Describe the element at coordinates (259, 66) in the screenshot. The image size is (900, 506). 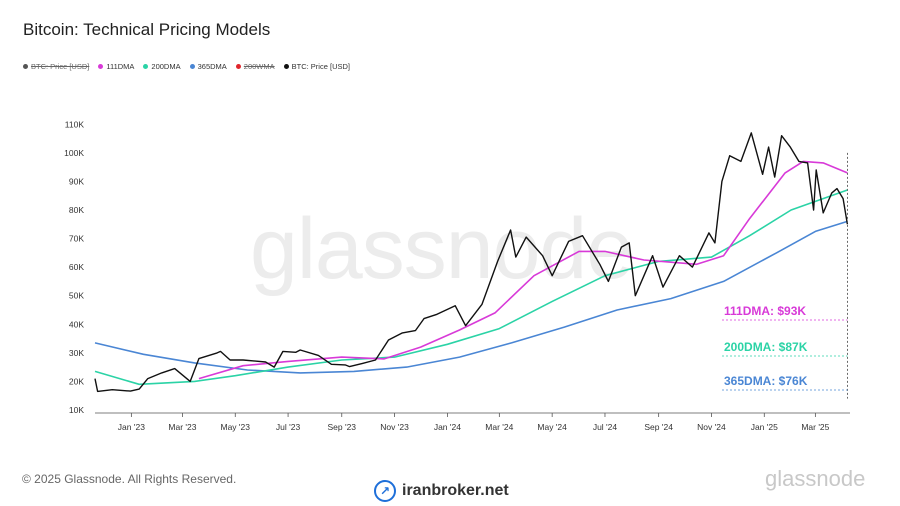
I see `legend-label: 200WMA` at that location.